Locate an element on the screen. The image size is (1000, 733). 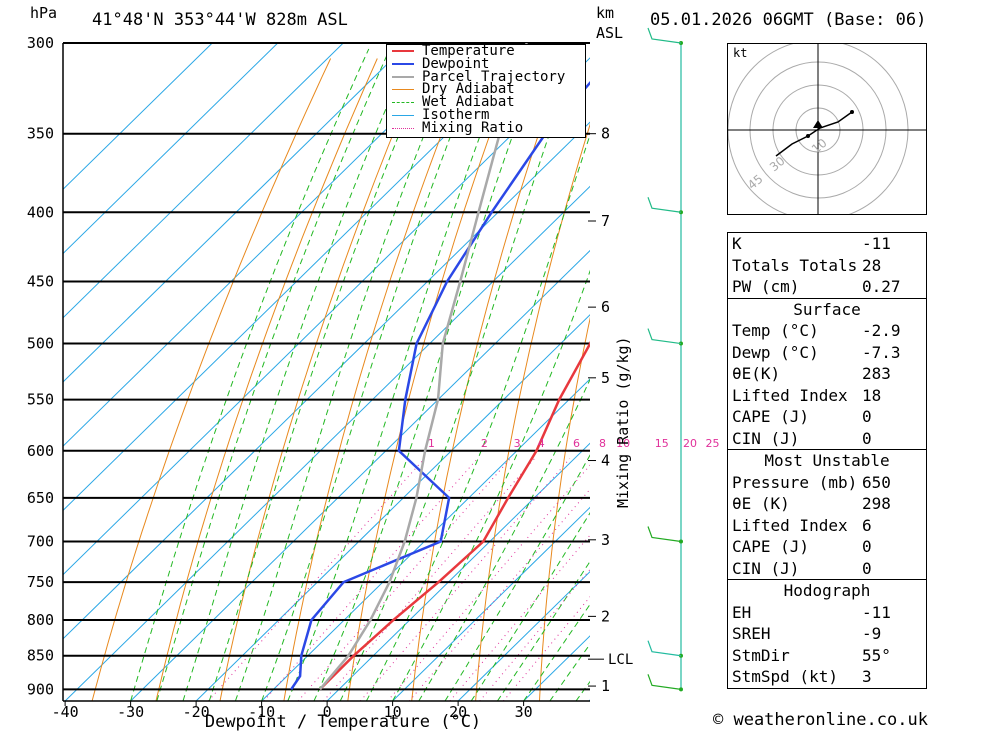
index-label: EH is located at coordinates (742, 612).